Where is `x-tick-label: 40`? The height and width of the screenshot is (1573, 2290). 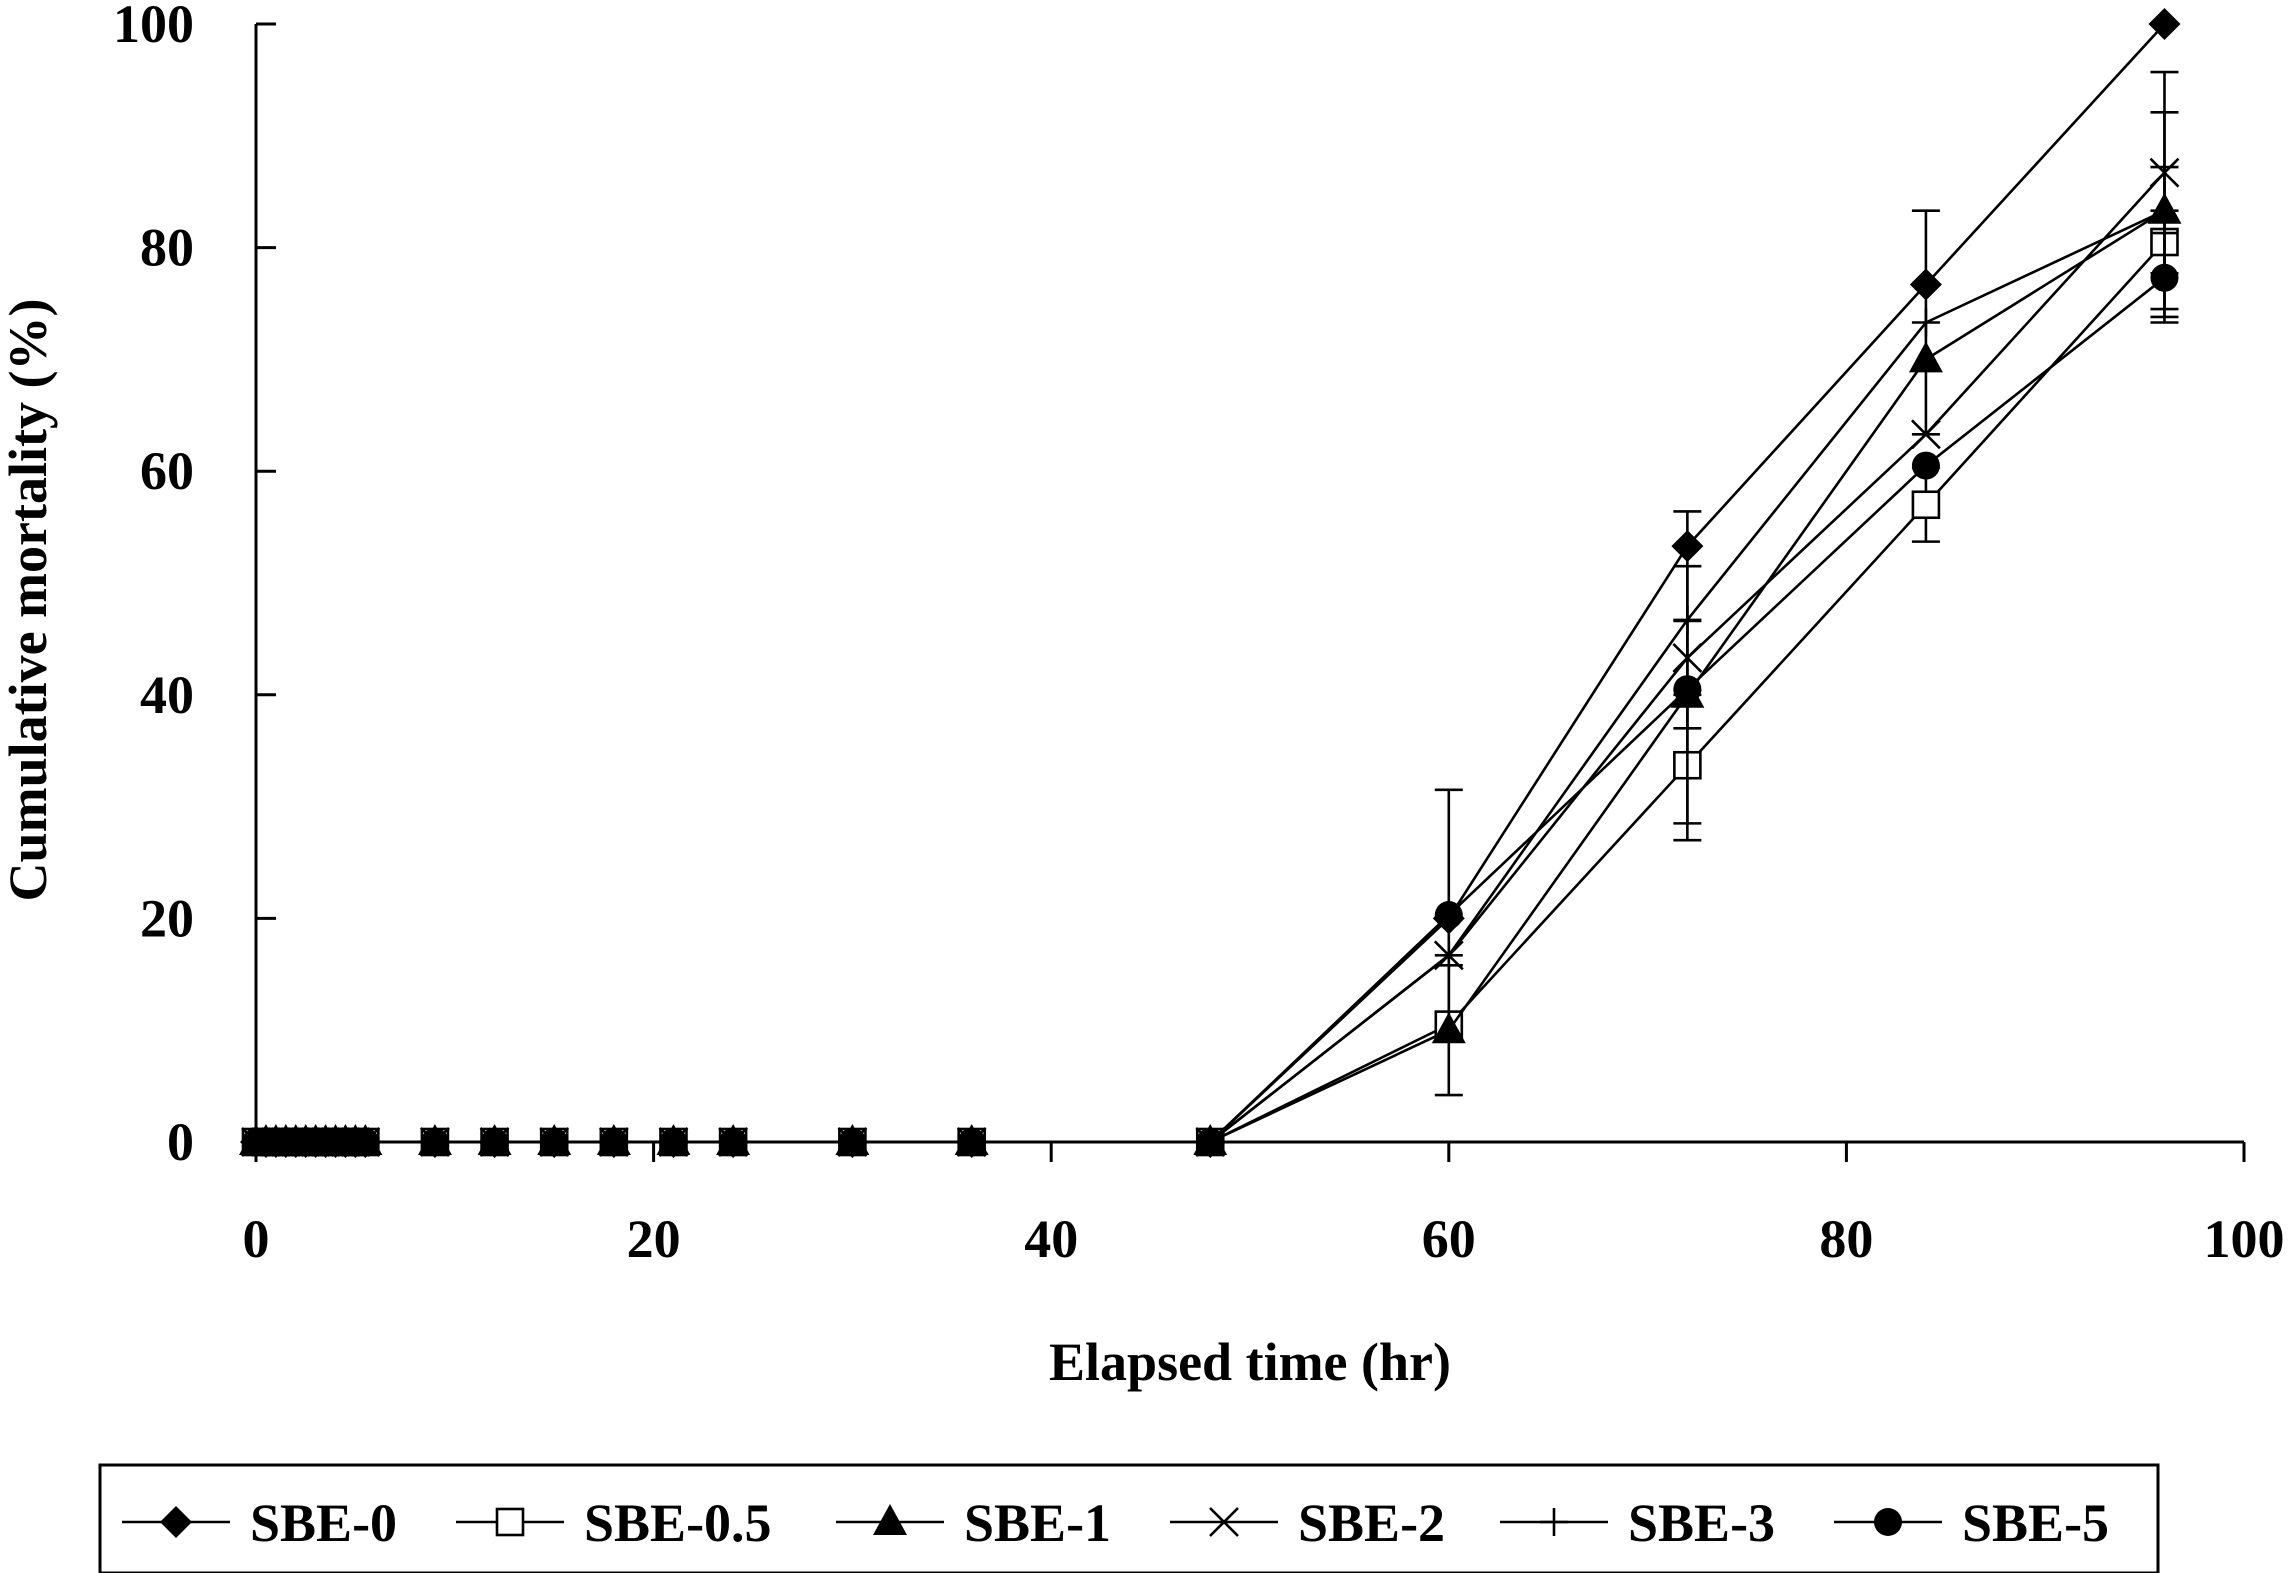 x-tick-label: 40 is located at coordinates (1051, 1239).